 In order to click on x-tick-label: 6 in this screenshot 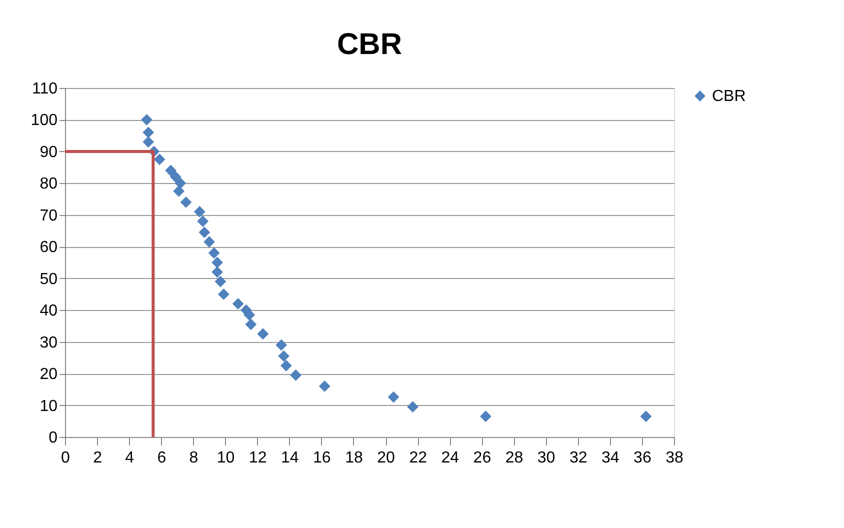, I will do `click(161, 458)`.